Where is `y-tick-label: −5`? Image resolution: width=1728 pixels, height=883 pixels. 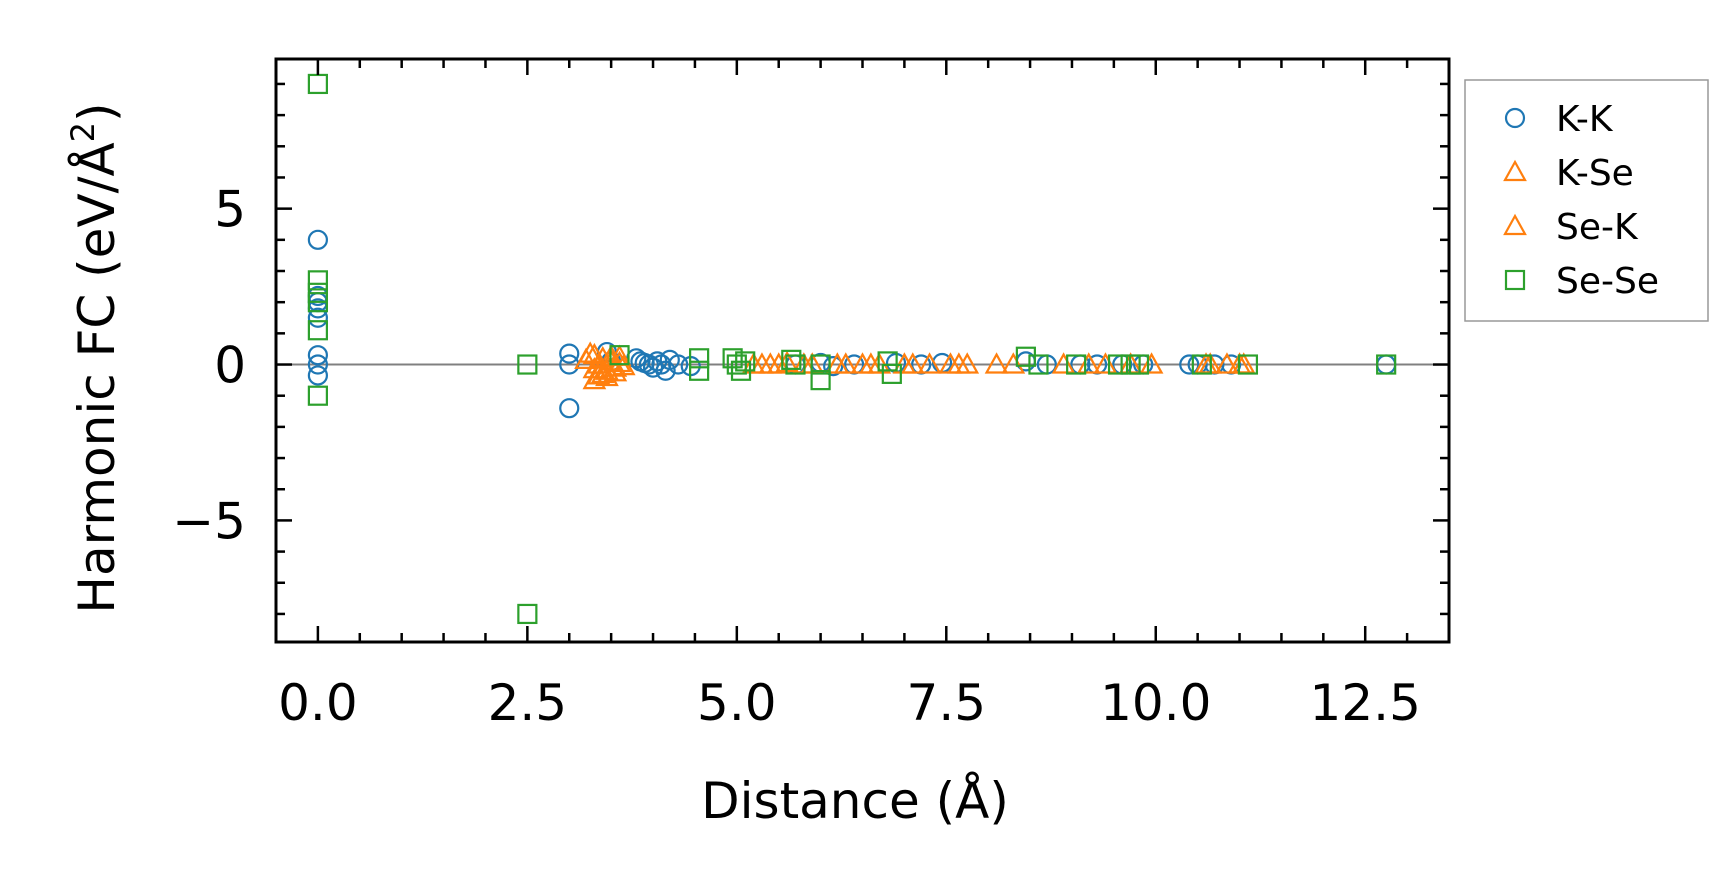
y-tick-label: −5 is located at coordinates (209, 521).